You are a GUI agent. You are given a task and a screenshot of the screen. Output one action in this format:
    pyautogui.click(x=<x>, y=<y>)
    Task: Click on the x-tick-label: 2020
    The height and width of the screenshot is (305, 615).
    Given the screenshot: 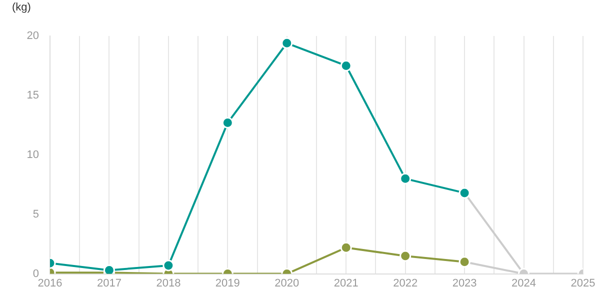 What is the action you would take?
    pyautogui.click(x=287, y=283)
    